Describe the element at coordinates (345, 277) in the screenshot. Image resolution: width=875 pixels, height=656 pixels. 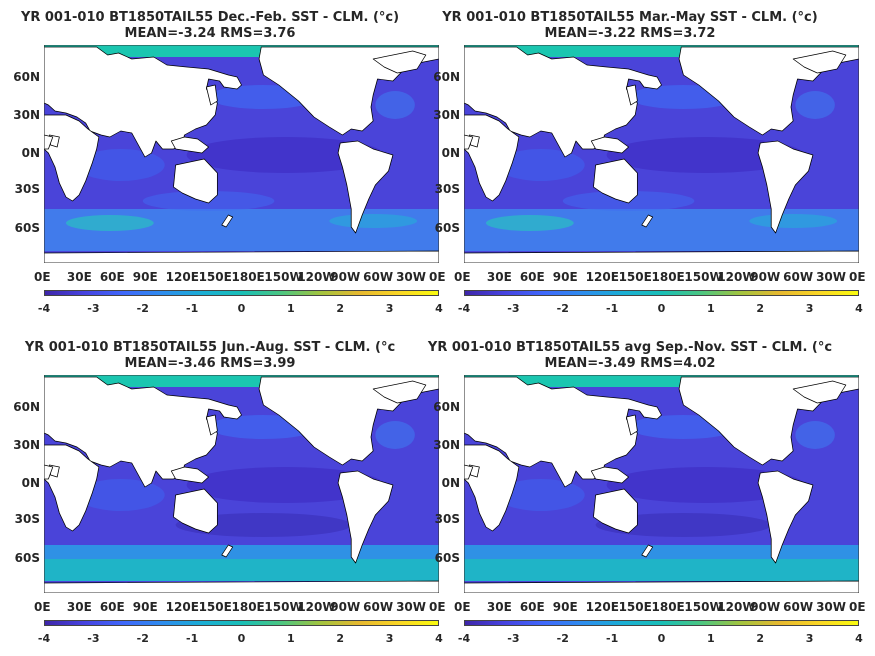
I see `lon-tick-label: 90W` at that location.